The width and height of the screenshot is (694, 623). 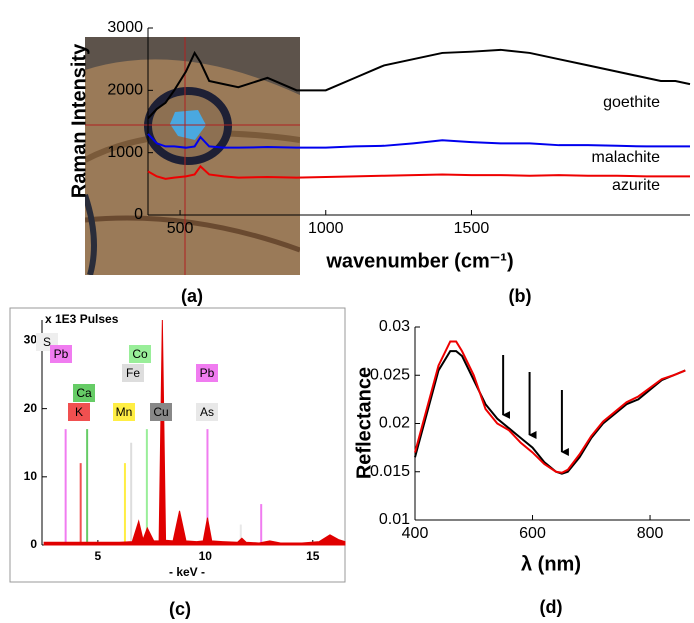 What do you see at coordinates (520, 296) in the screenshot?
I see `panel-label: (b)` at bounding box center [520, 296].